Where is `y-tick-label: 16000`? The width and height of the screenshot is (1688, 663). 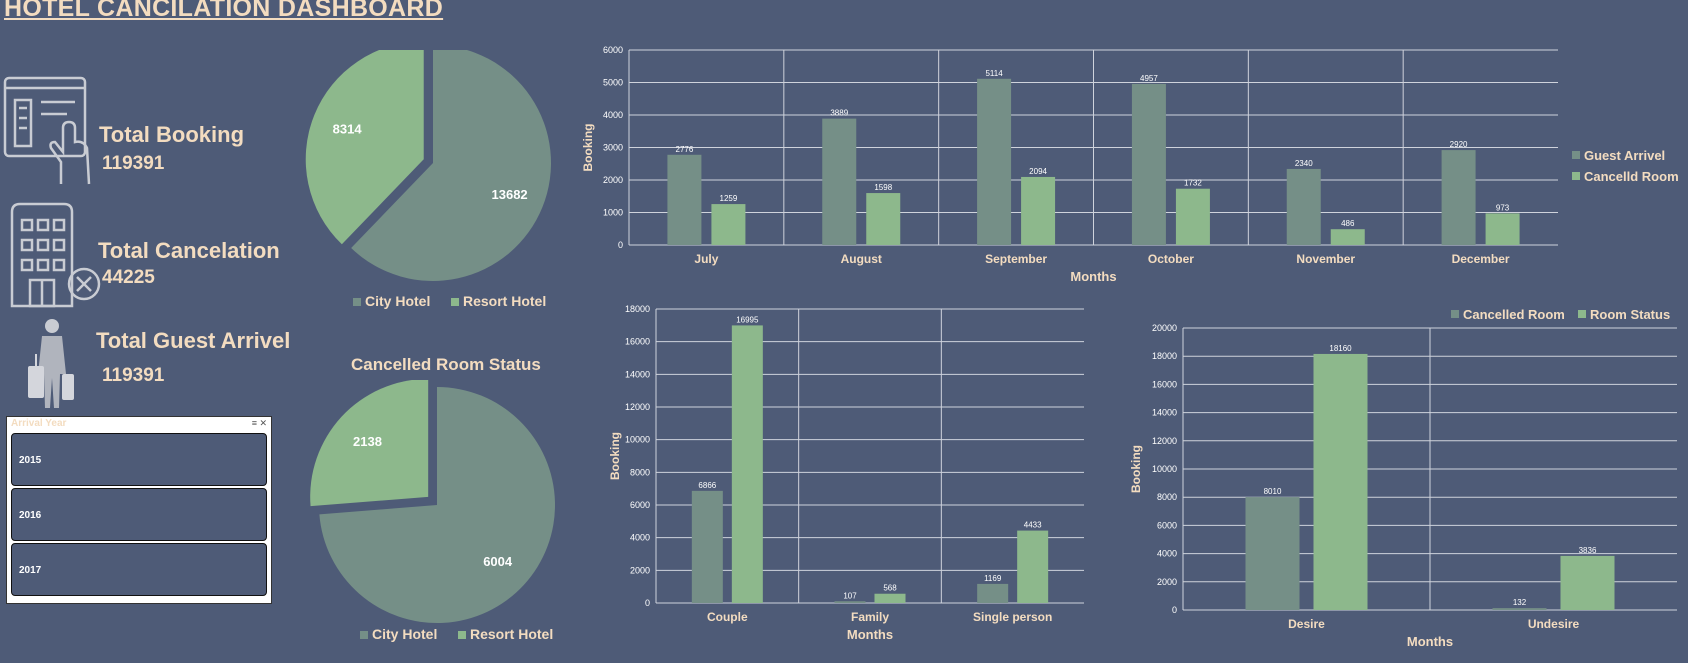
y-tick-label: 16000 is located at coordinates (637, 342).